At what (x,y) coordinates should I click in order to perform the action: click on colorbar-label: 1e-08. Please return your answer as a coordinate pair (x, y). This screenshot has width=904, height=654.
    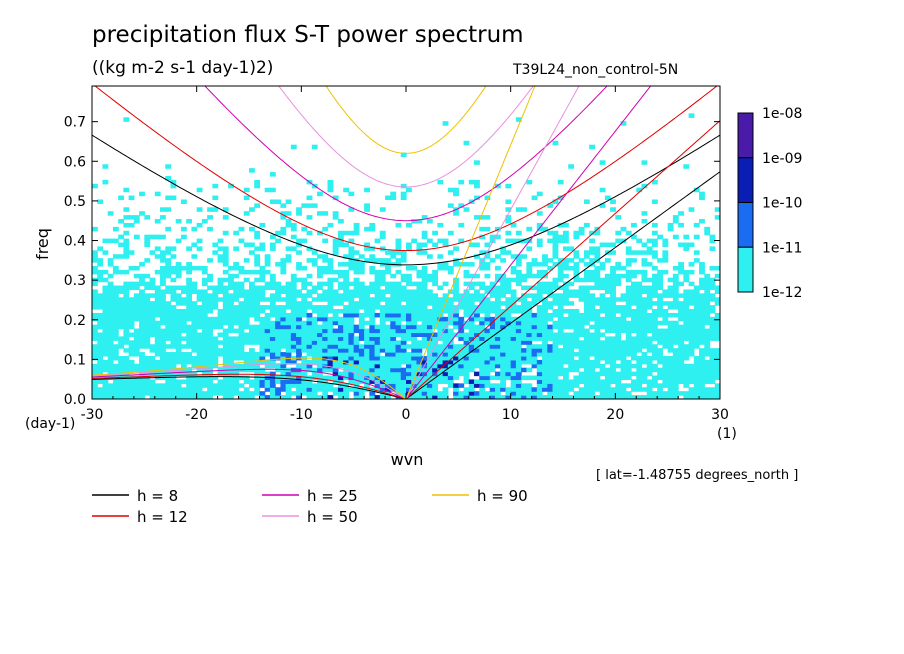
    Looking at the image, I should click on (782, 114).